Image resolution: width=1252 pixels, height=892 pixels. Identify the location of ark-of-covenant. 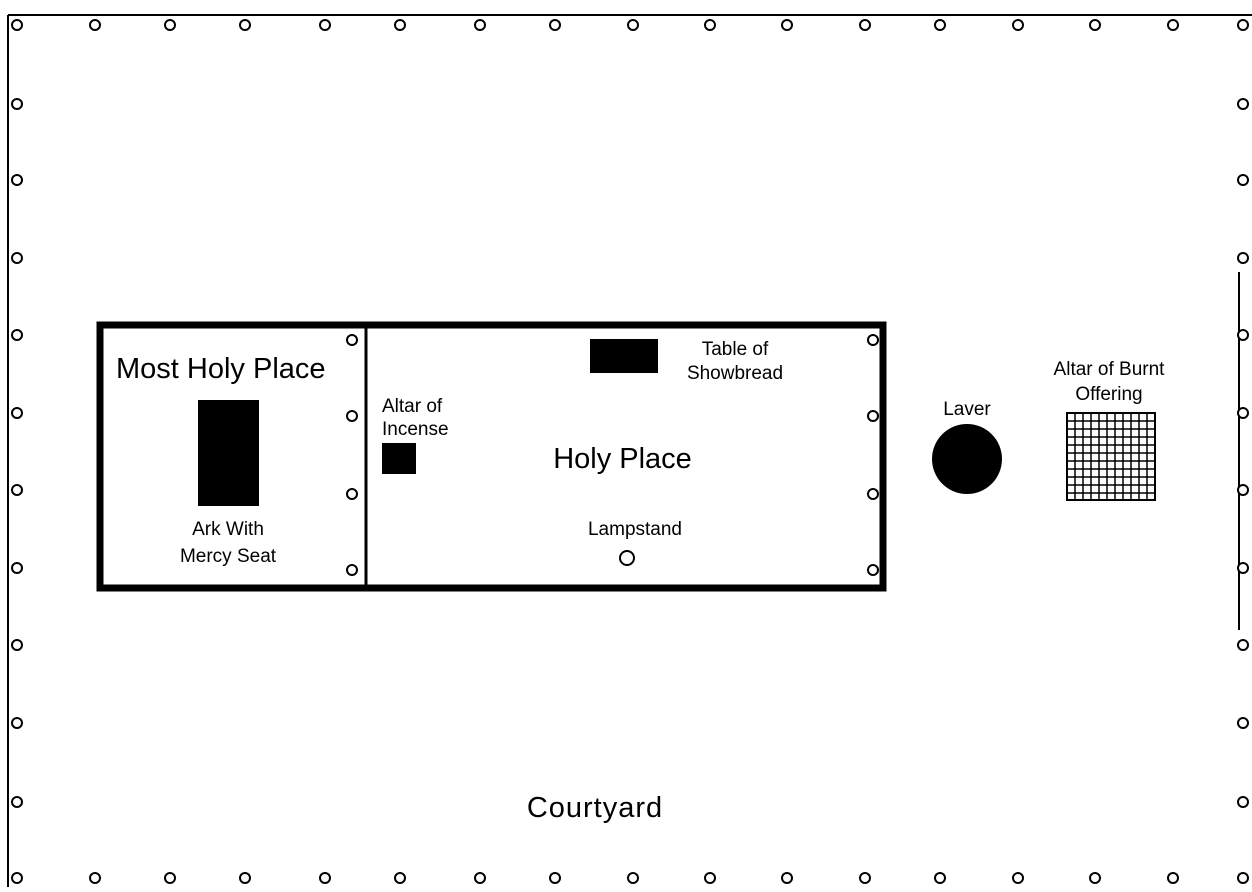
(228, 453).